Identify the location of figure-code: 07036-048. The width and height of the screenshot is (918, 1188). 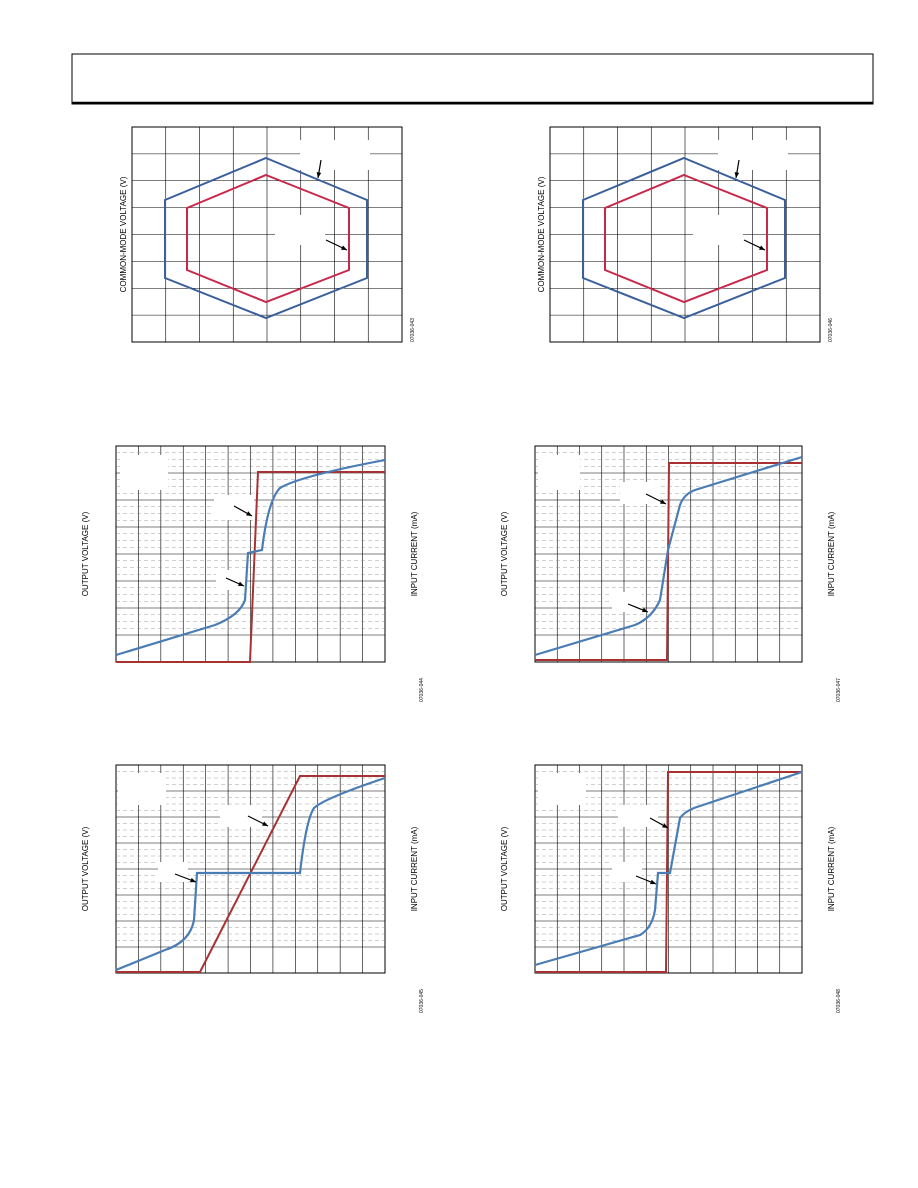
(839, 1001).